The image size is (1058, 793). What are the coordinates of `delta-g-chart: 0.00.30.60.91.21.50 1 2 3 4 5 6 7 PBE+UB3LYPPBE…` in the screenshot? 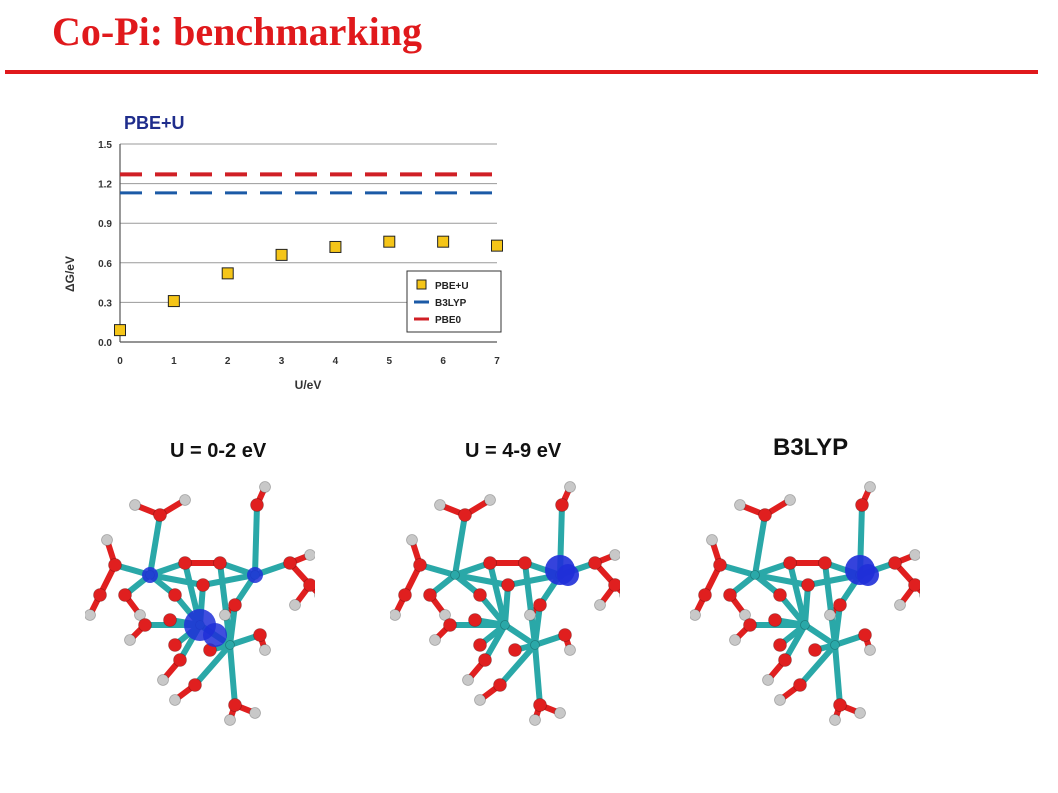 It's located at (283, 266).